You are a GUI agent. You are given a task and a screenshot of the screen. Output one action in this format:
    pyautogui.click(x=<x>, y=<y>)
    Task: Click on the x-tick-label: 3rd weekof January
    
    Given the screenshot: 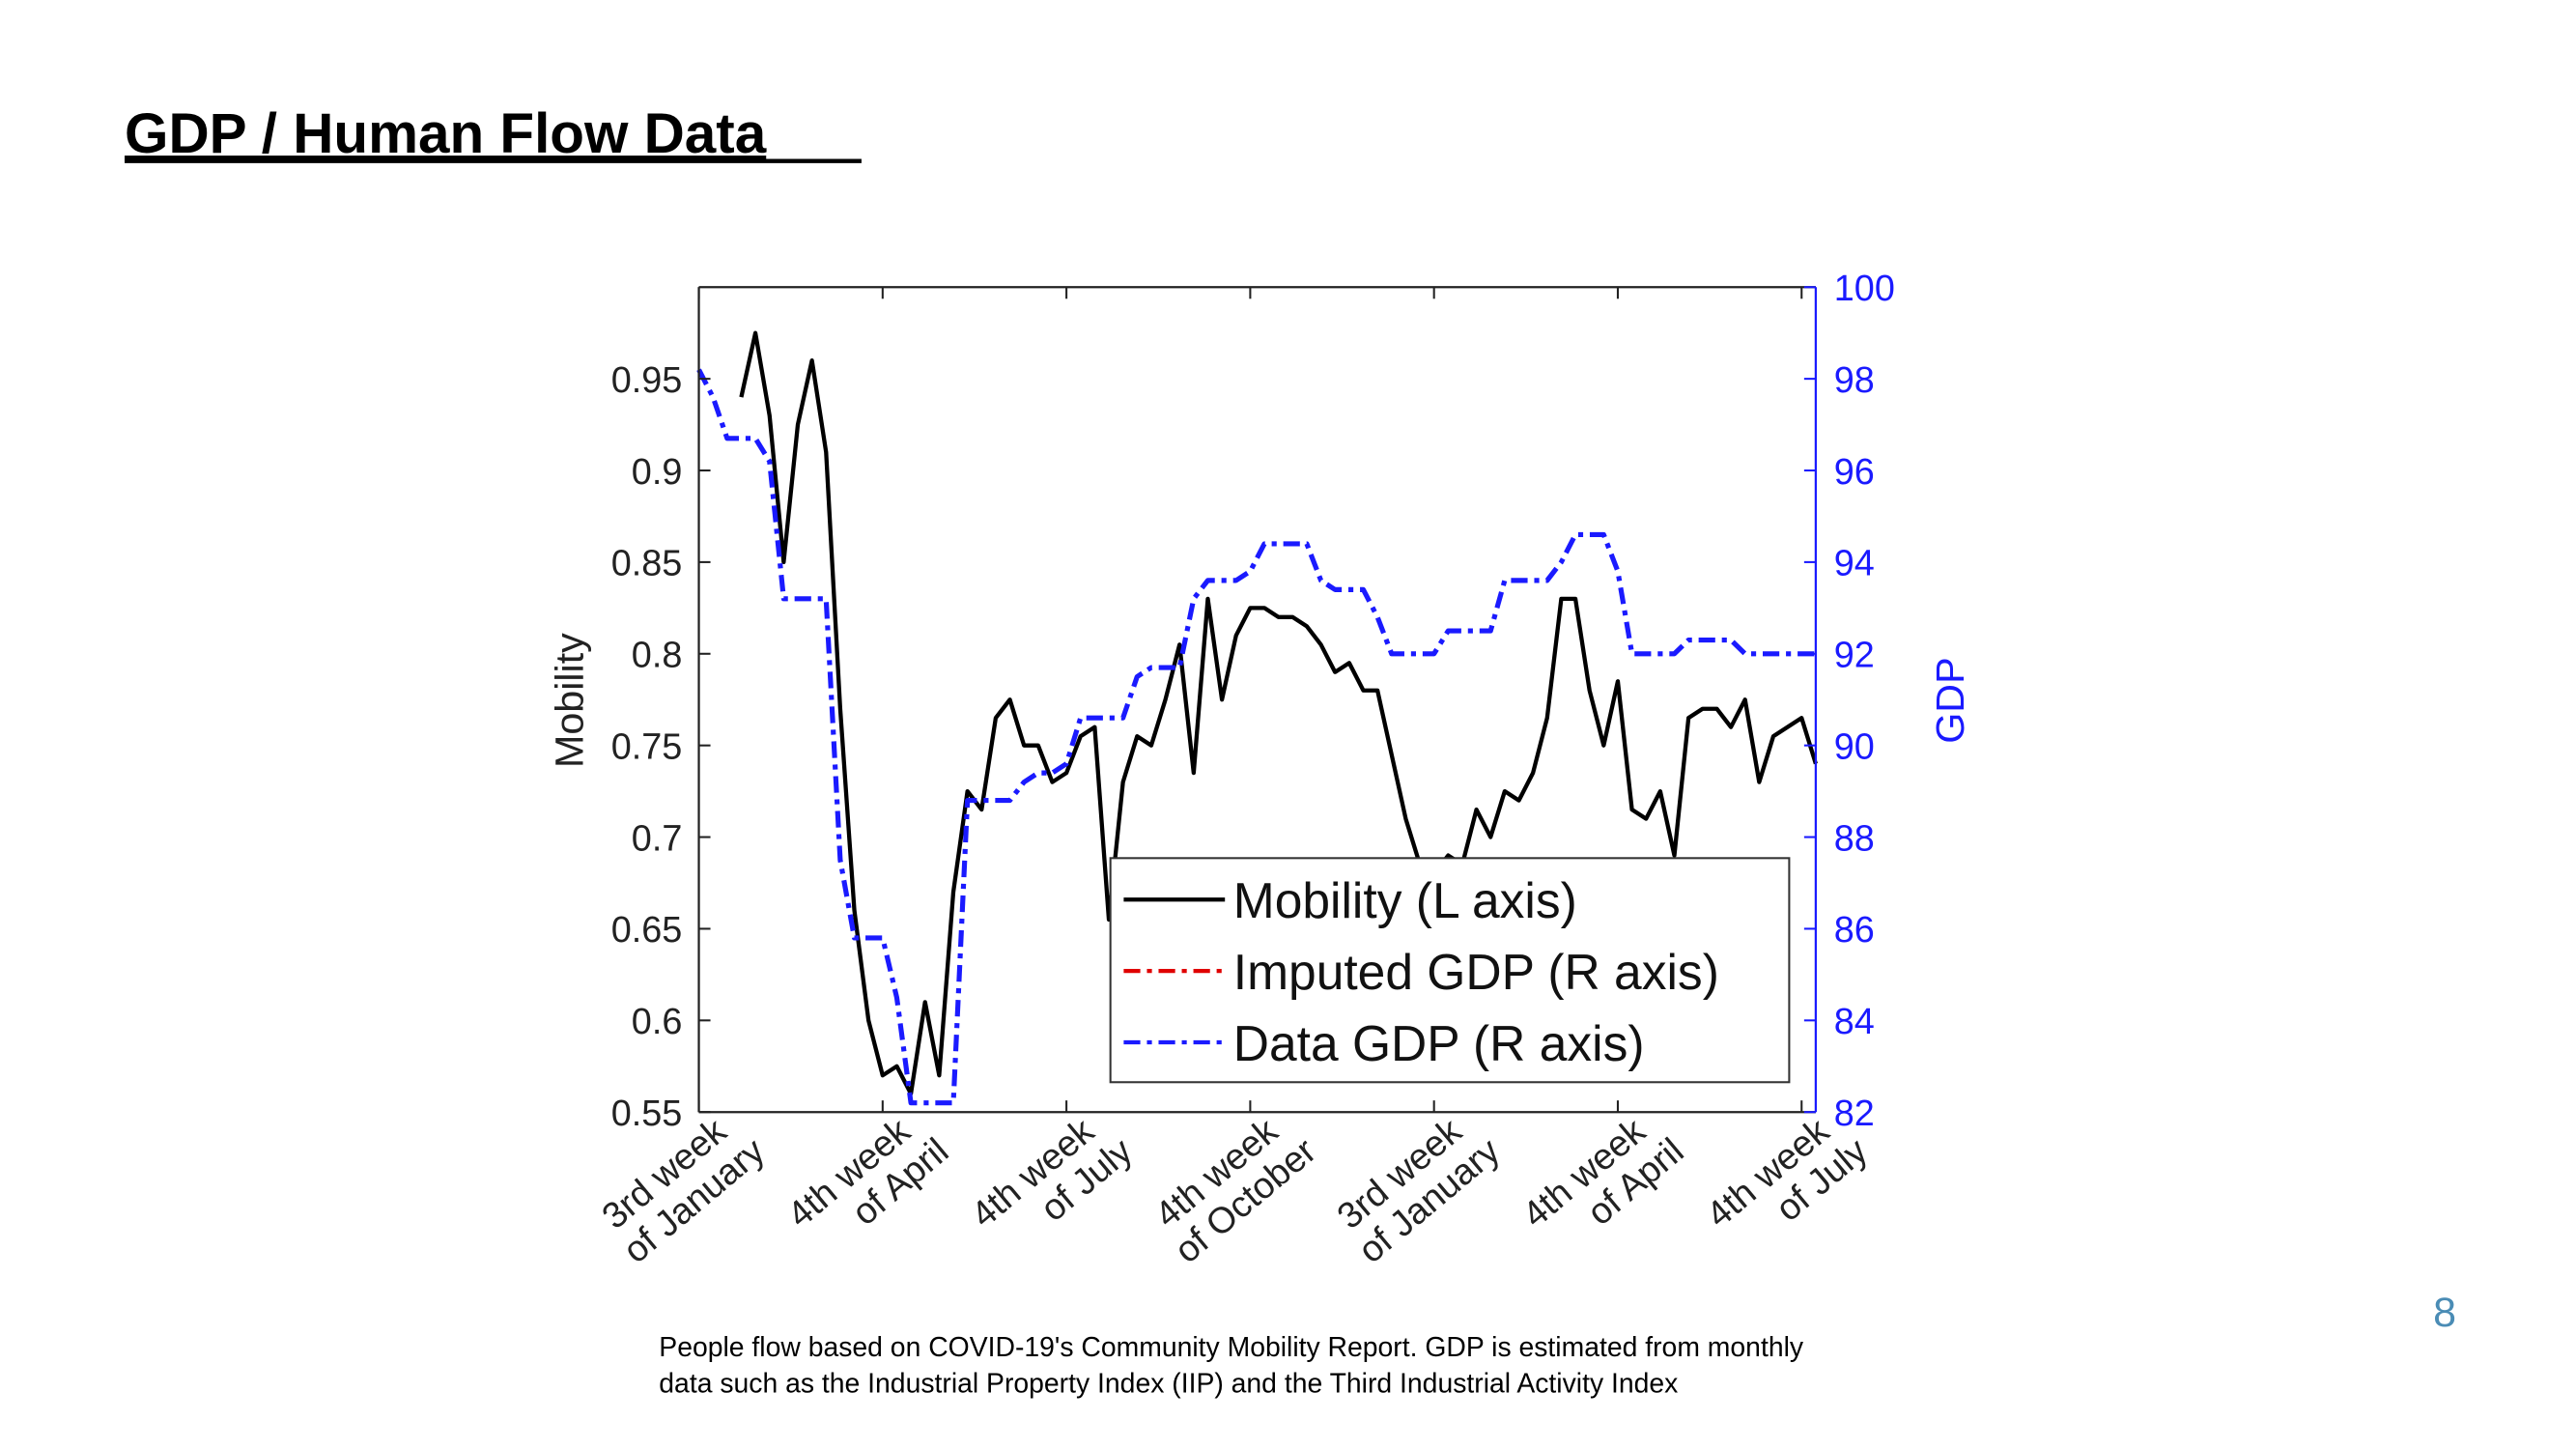 What is the action you would take?
    pyautogui.click(x=1416, y=1185)
    